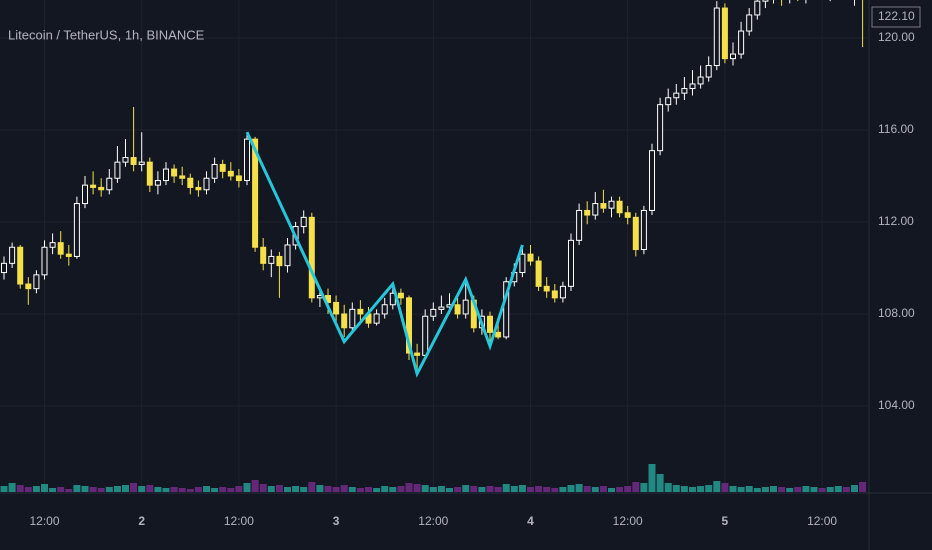 The height and width of the screenshot is (550, 932). Describe the element at coordinates (896, 221) in the screenshot. I see `y-tick-label: 112.00` at that location.